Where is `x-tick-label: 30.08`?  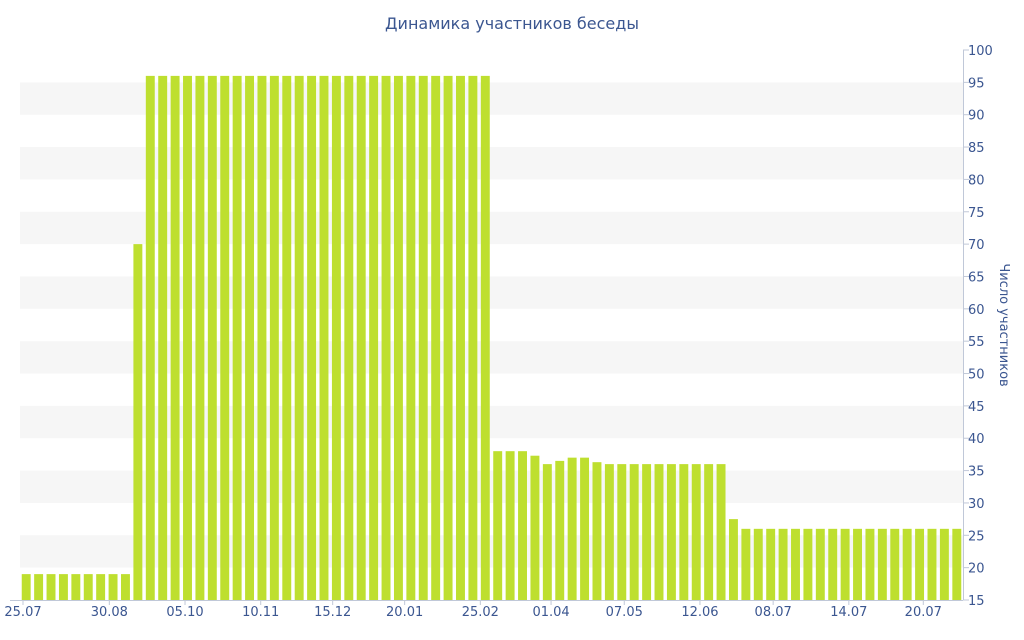
x-tick-label: 30.08 is located at coordinates (109, 612).